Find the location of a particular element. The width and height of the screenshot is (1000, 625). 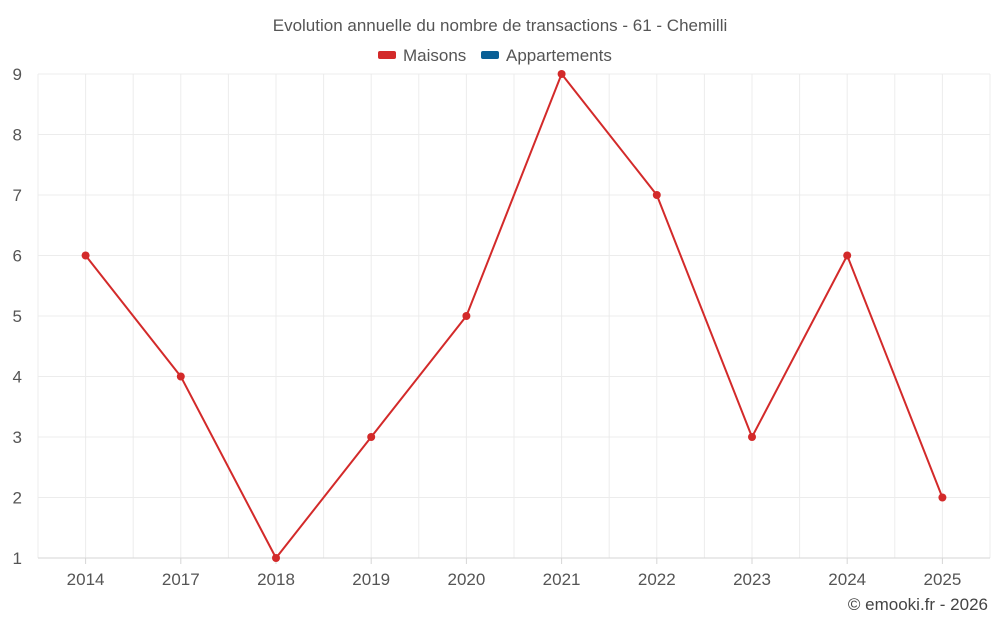

y-tick-label: 6 is located at coordinates (17, 256).